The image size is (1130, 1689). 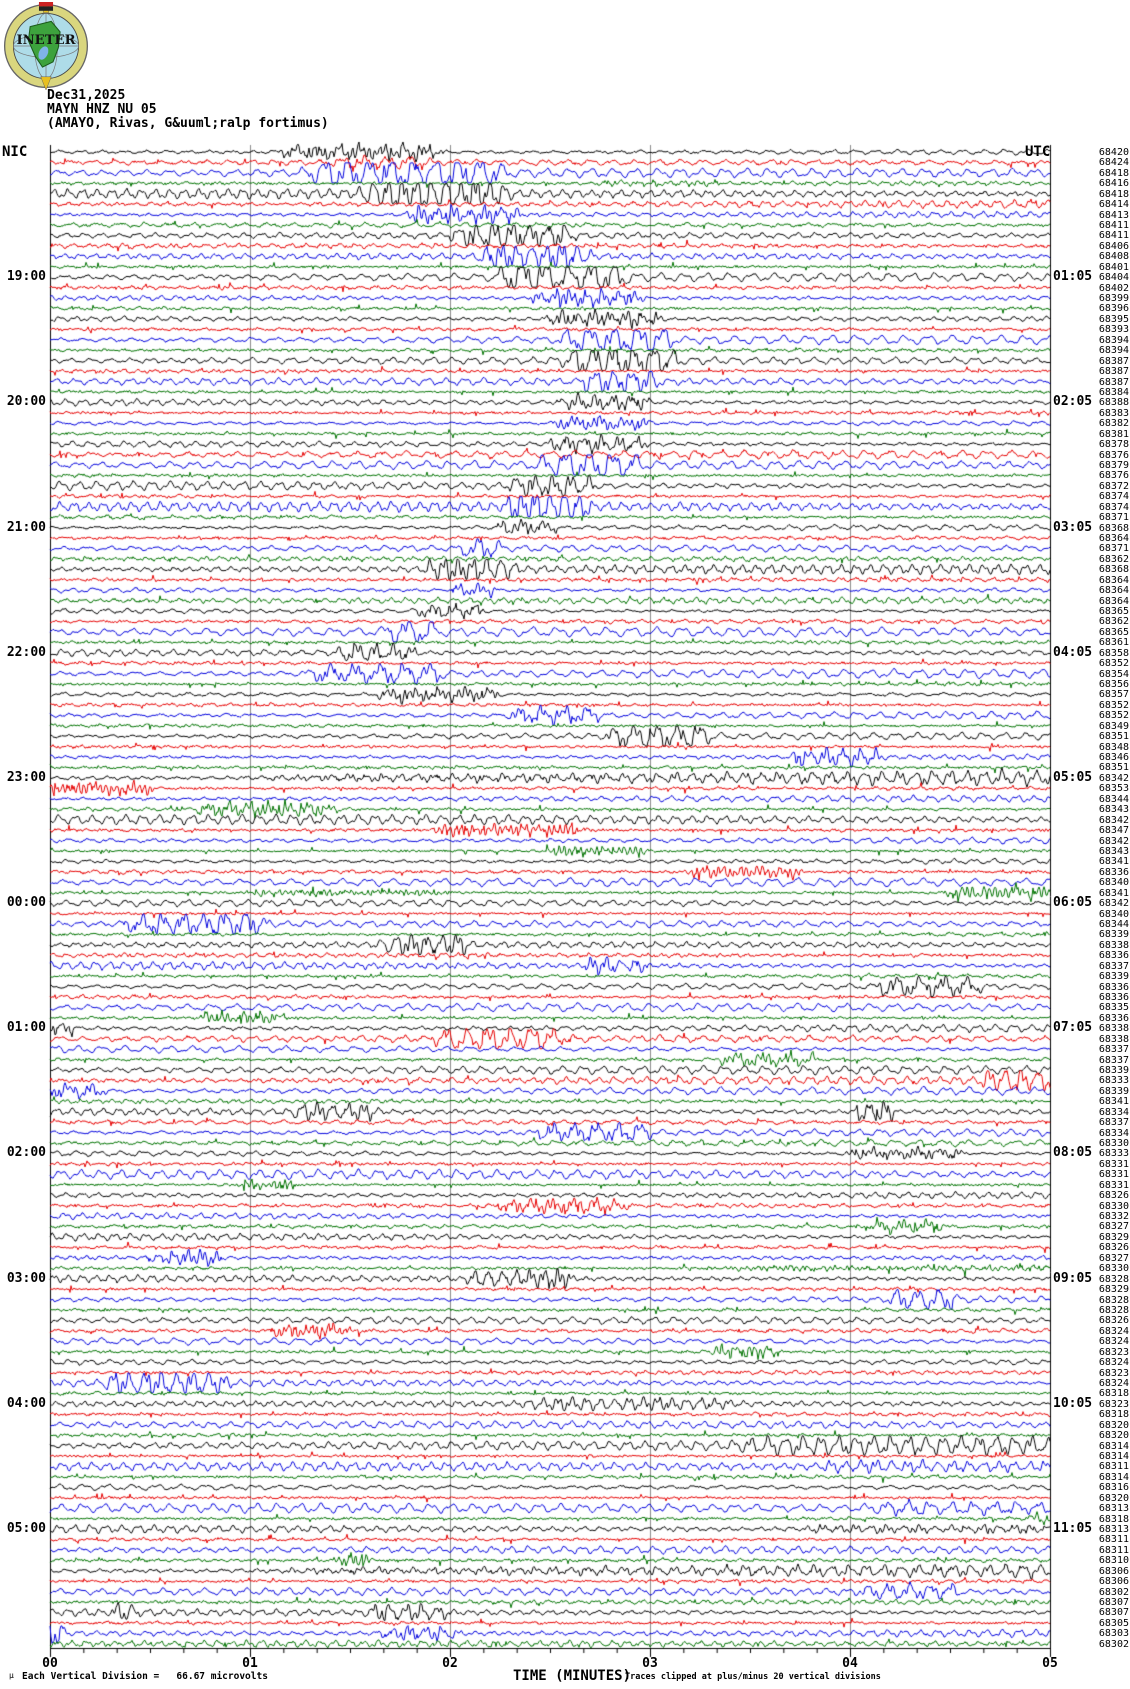 What do you see at coordinates (26, 1403) in the screenshot?
I see `nic-hour-label: 04:00` at bounding box center [26, 1403].